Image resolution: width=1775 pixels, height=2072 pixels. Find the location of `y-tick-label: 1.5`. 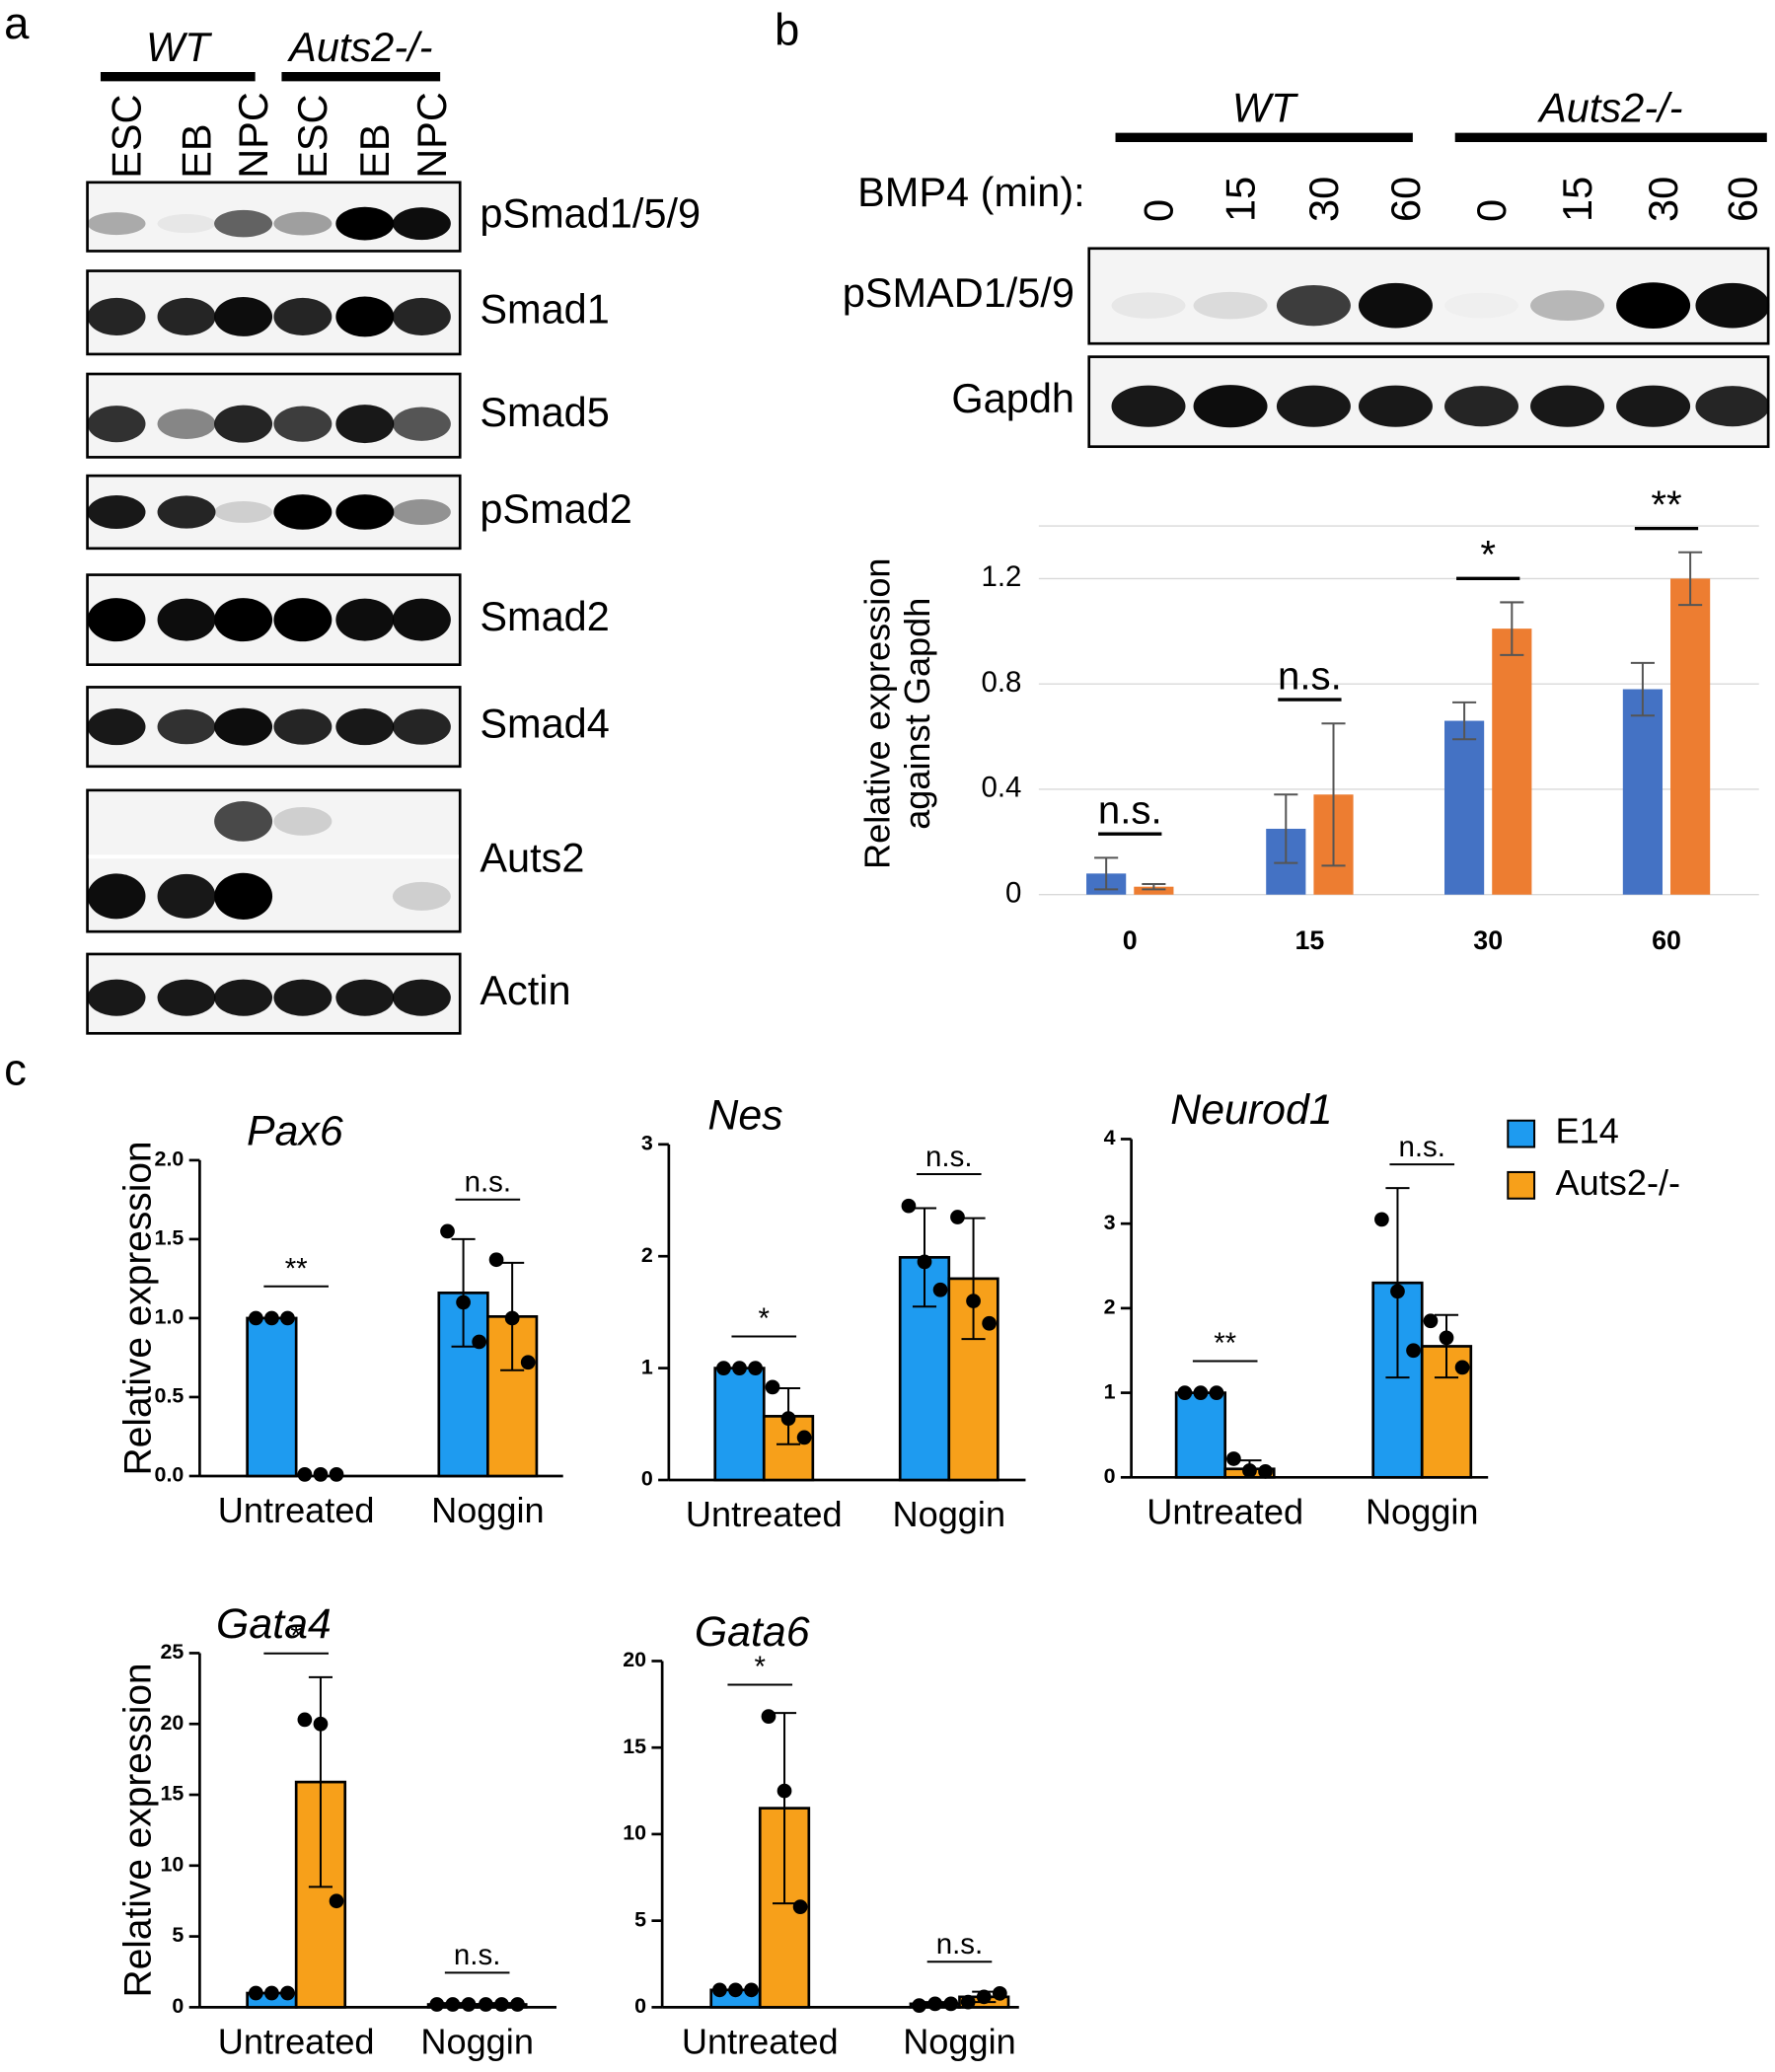

y-tick-label: 1.5 is located at coordinates (170, 1238).